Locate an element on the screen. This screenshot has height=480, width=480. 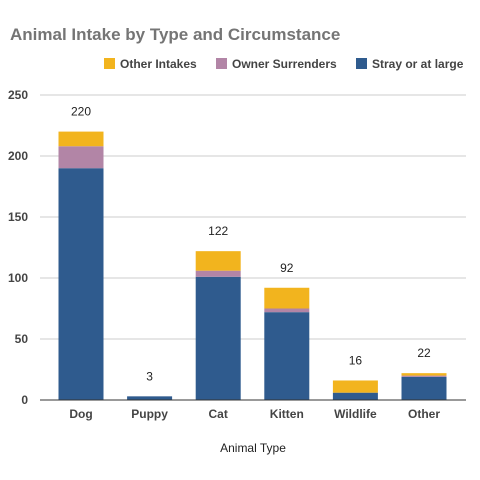
legend-swatch-stray-or-at-large is located at coordinates (361, 63).